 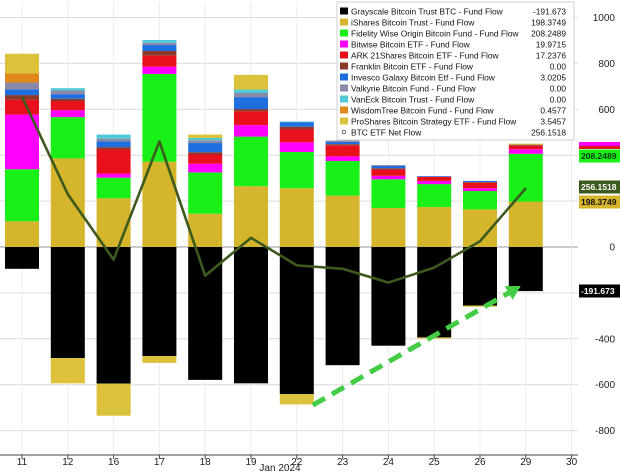 I want to click on legend-label: ARK 21Shares Bitcoin ETF - Fund Flow, so click(x=425, y=56).